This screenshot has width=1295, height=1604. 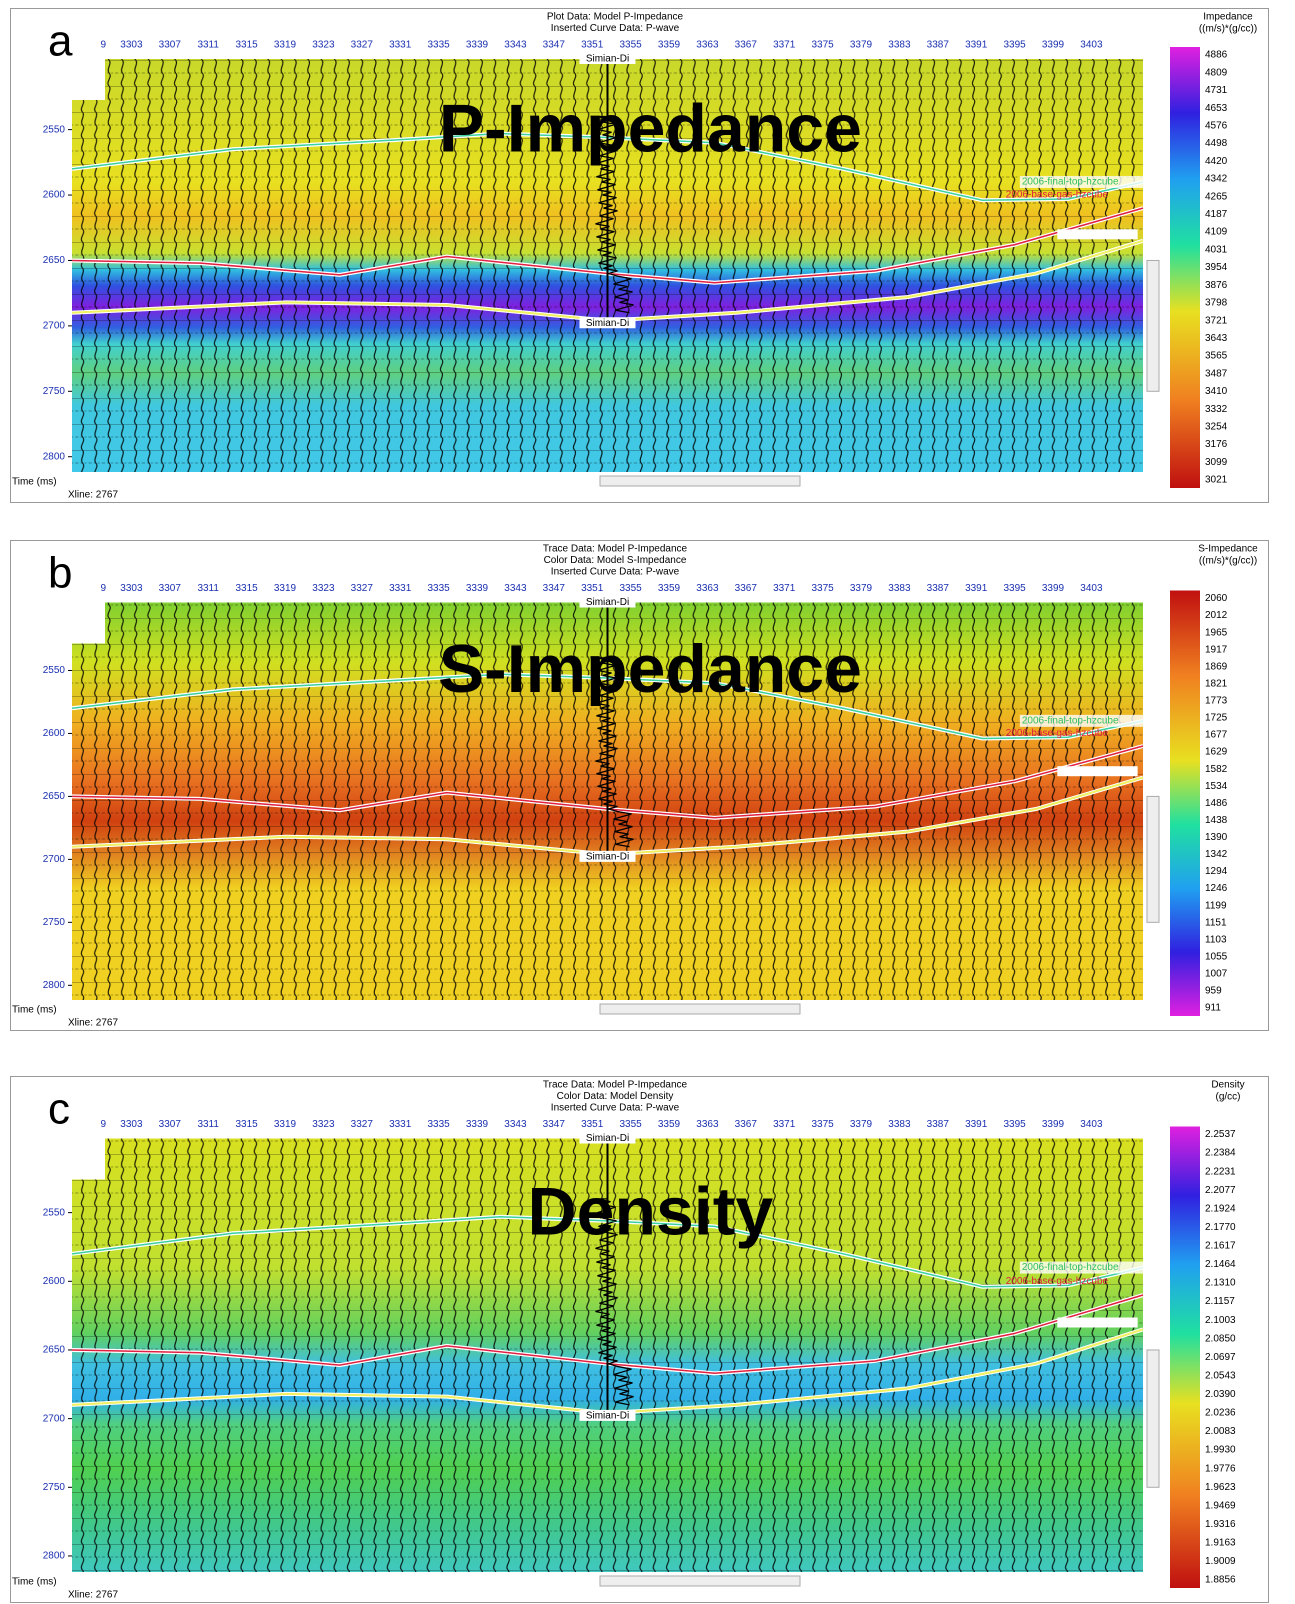 What do you see at coordinates (1220, 1338) in the screenshot?
I see `colorbar-label: 2.0850` at bounding box center [1220, 1338].